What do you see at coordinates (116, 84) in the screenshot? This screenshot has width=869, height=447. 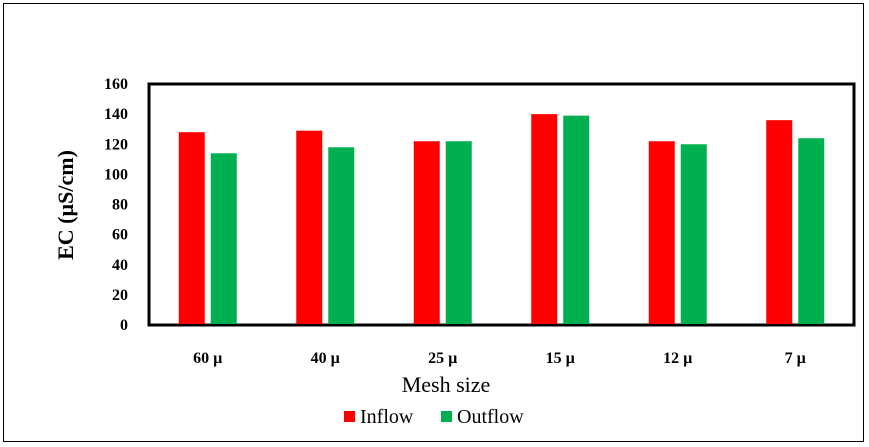 I see `y-tick-label: 160` at bounding box center [116, 84].